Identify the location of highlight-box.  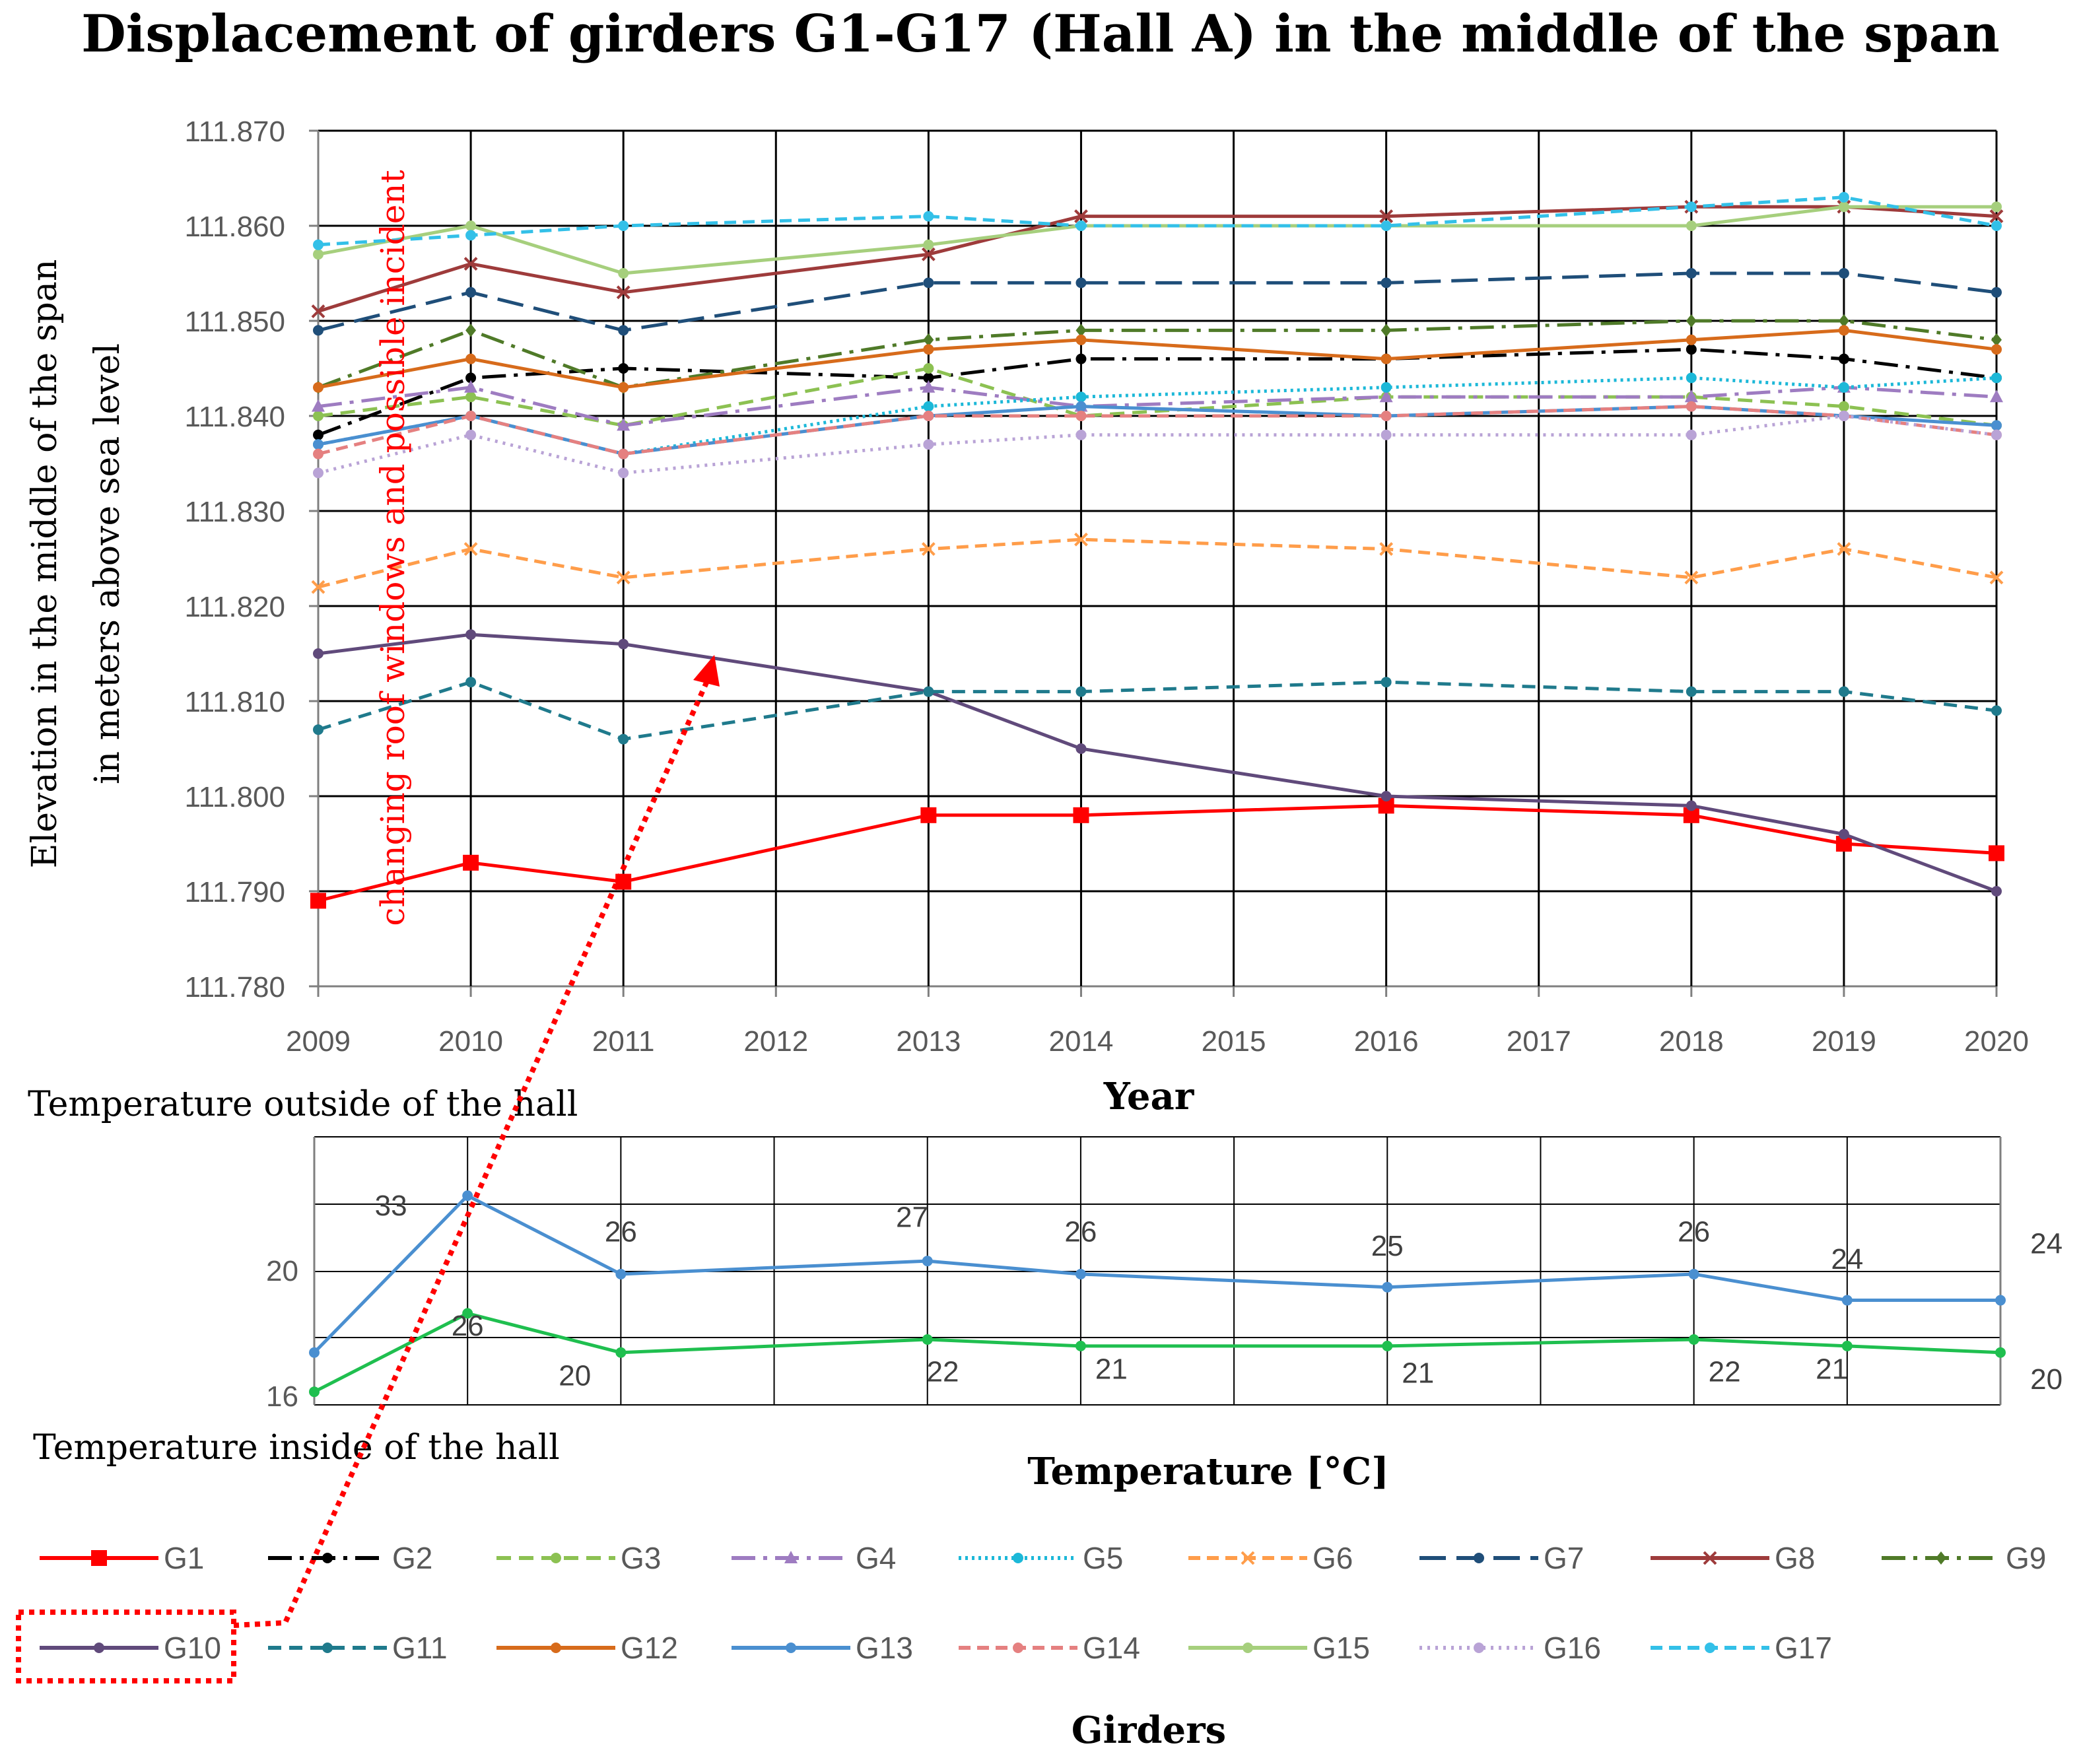
(126, 1646).